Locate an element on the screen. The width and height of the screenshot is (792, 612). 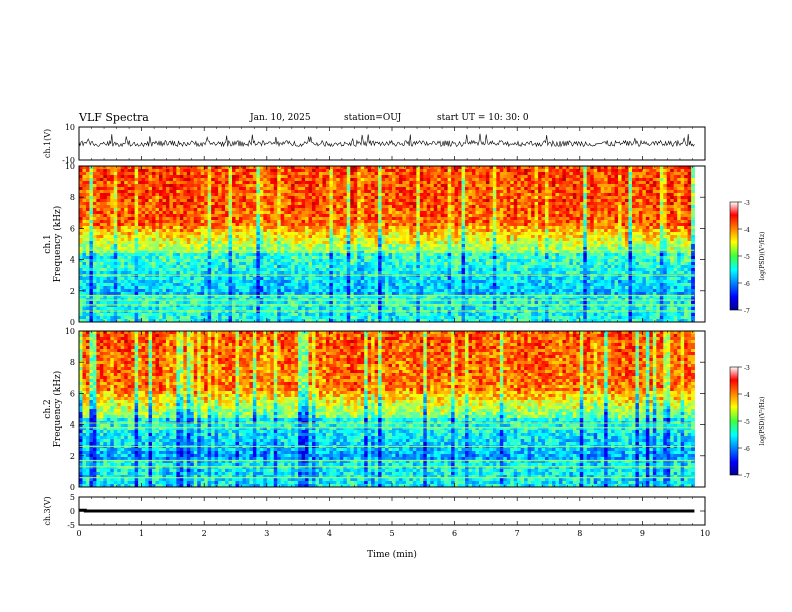
ch2-label: ch.2 is located at coordinates (48, 408).